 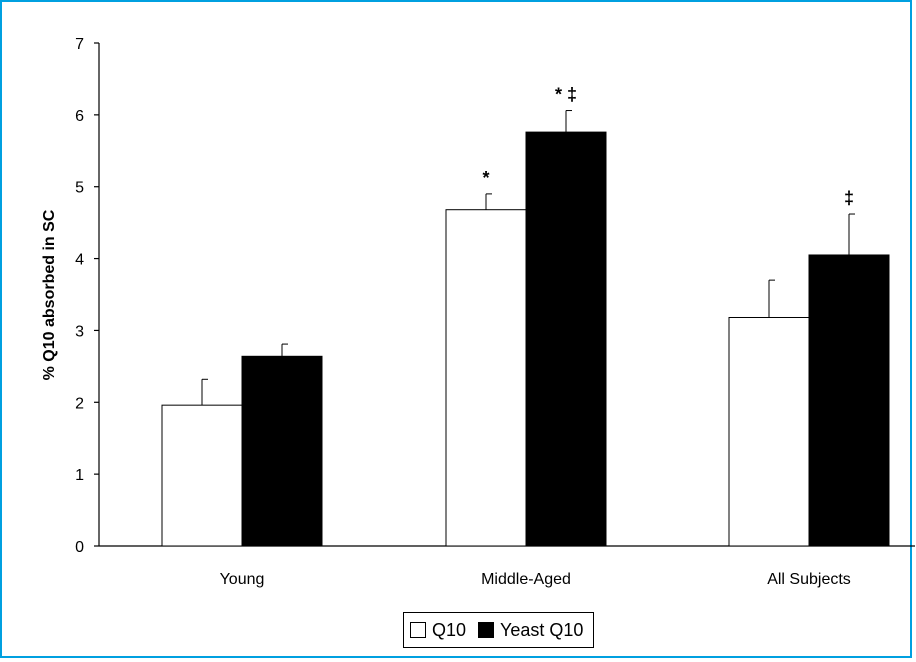 What do you see at coordinates (566, 95) in the screenshot?
I see `significance-marker: * ‡` at bounding box center [566, 95].